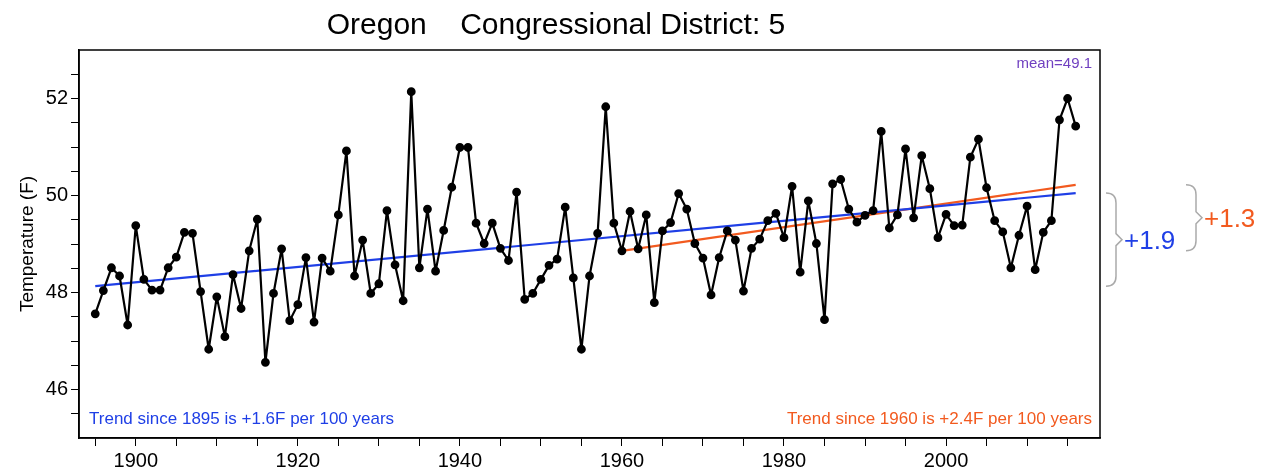 This screenshot has height=476, width=1268. What do you see at coordinates (946, 459) in the screenshot?
I see `x-tick-label: 2000` at bounding box center [946, 459].